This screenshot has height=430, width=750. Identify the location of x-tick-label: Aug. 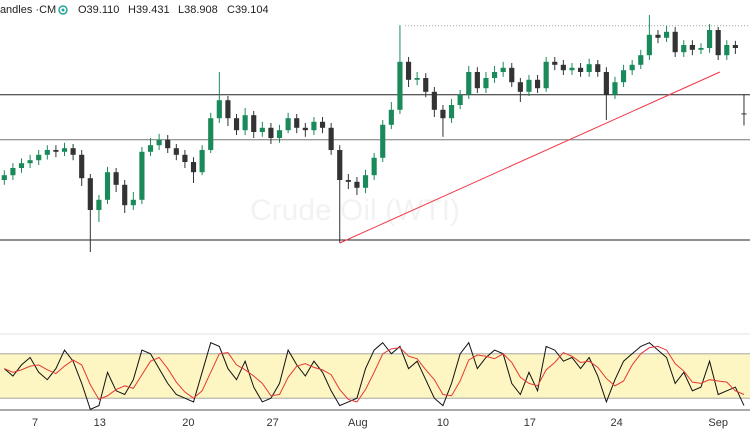
(358, 423).